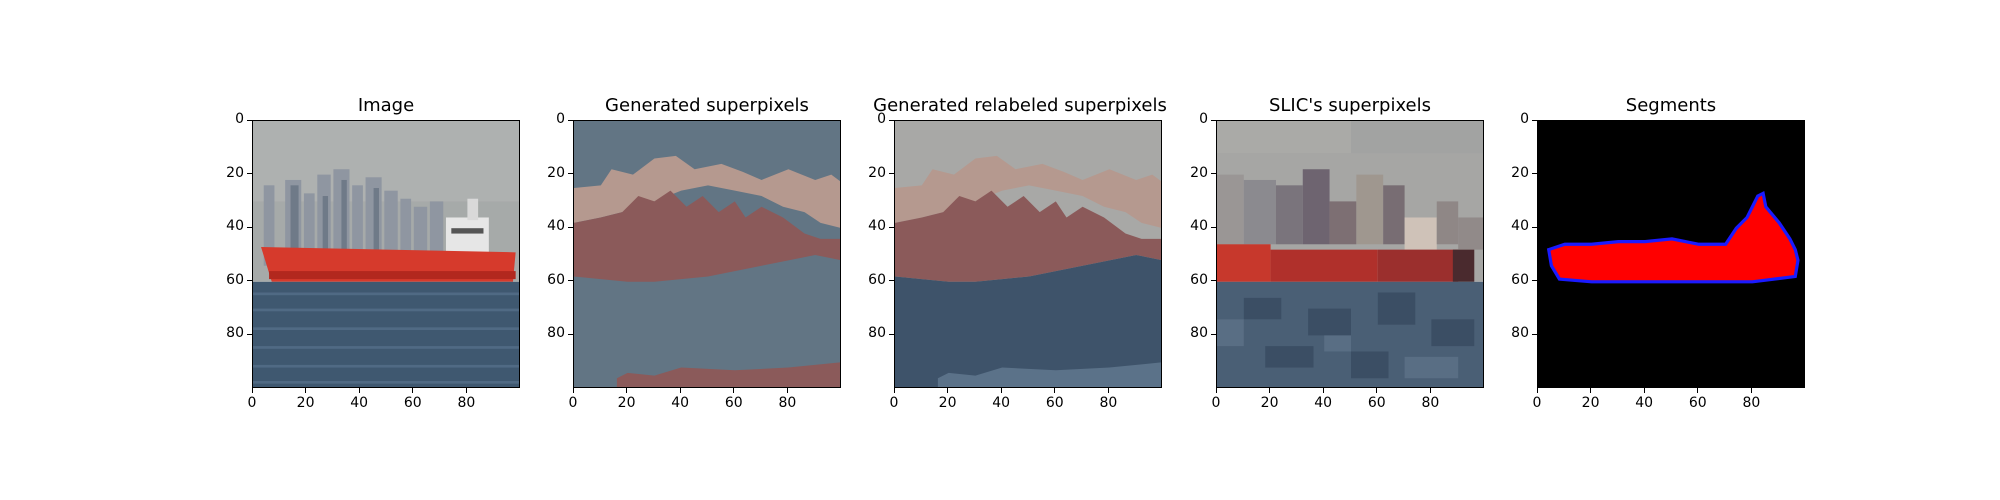  I want to click on segments-panel, so click(1671, 254).